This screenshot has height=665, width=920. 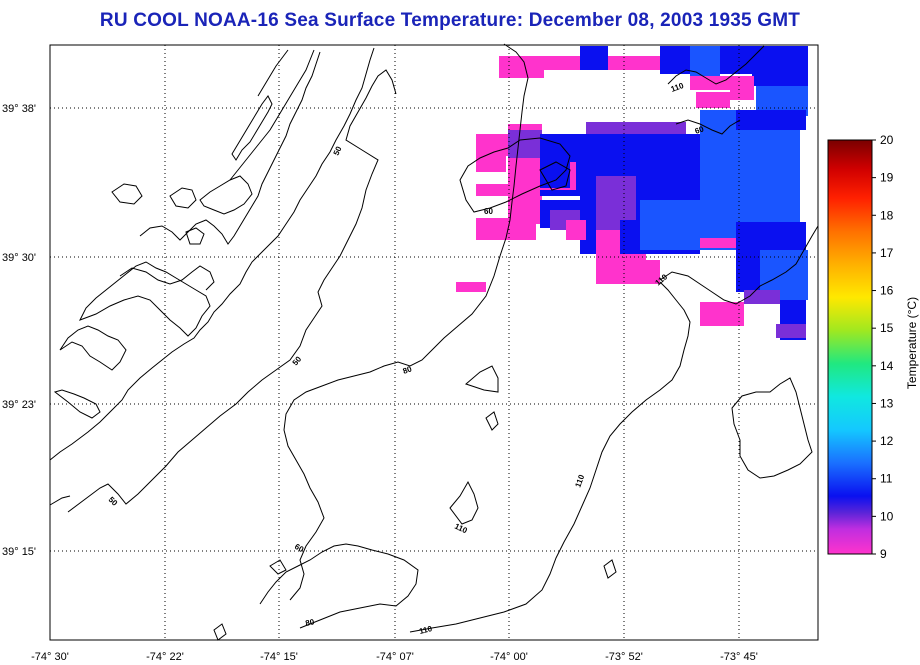 What do you see at coordinates (887, 178) in the screenshot?
I see `colorbar-tick-label: 19` at bounding box center [887, 178].